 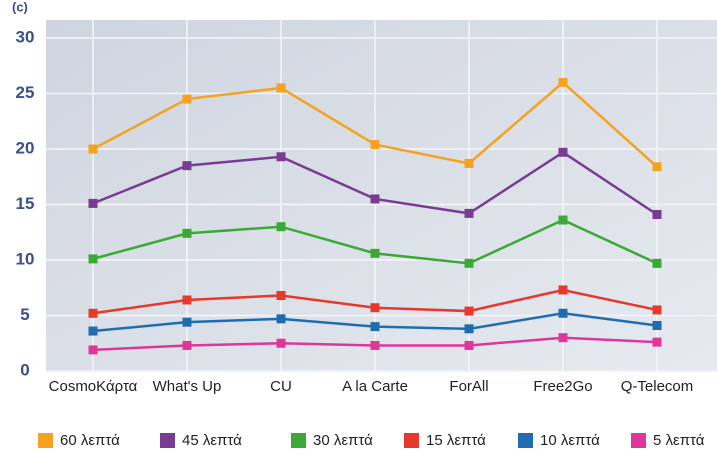 I want to click on x-tick-label: Q-Telecom, so click(x=657, y=386).